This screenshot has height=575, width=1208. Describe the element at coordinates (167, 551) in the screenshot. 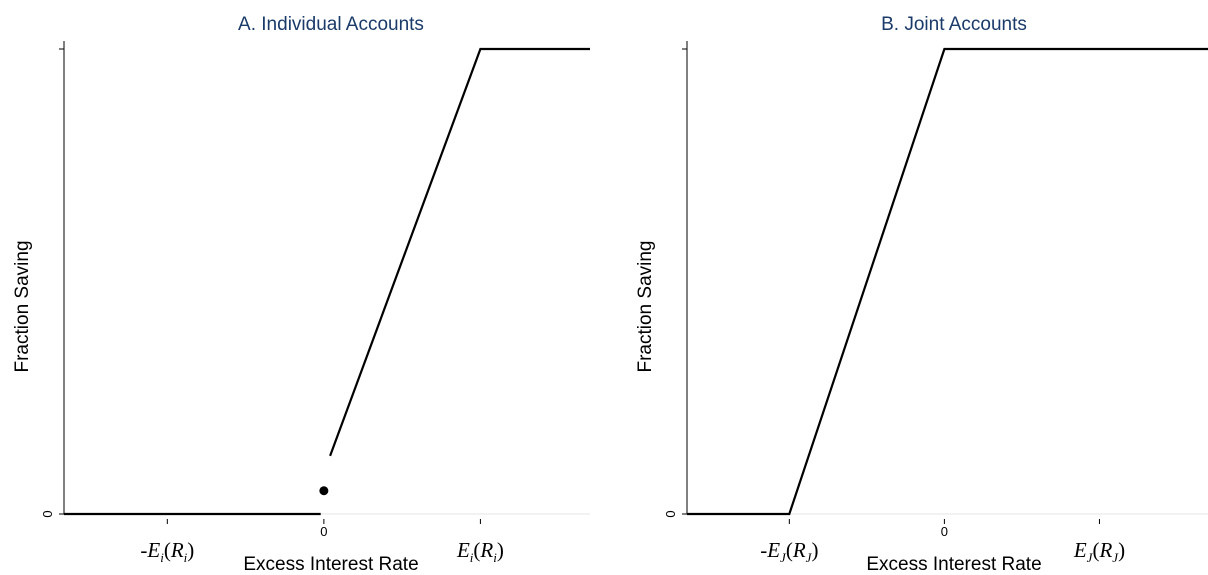

I see `x-tick-label: -Ei(Ri)` at that location.